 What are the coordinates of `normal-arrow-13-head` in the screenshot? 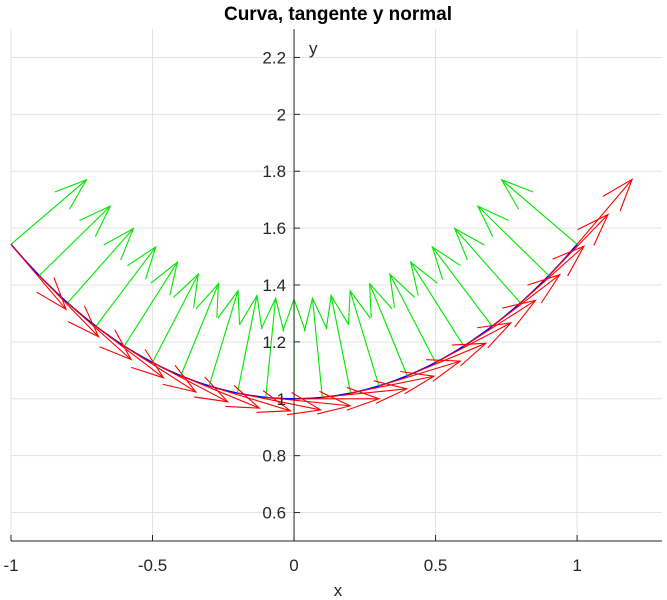 It's located at (359, 307).